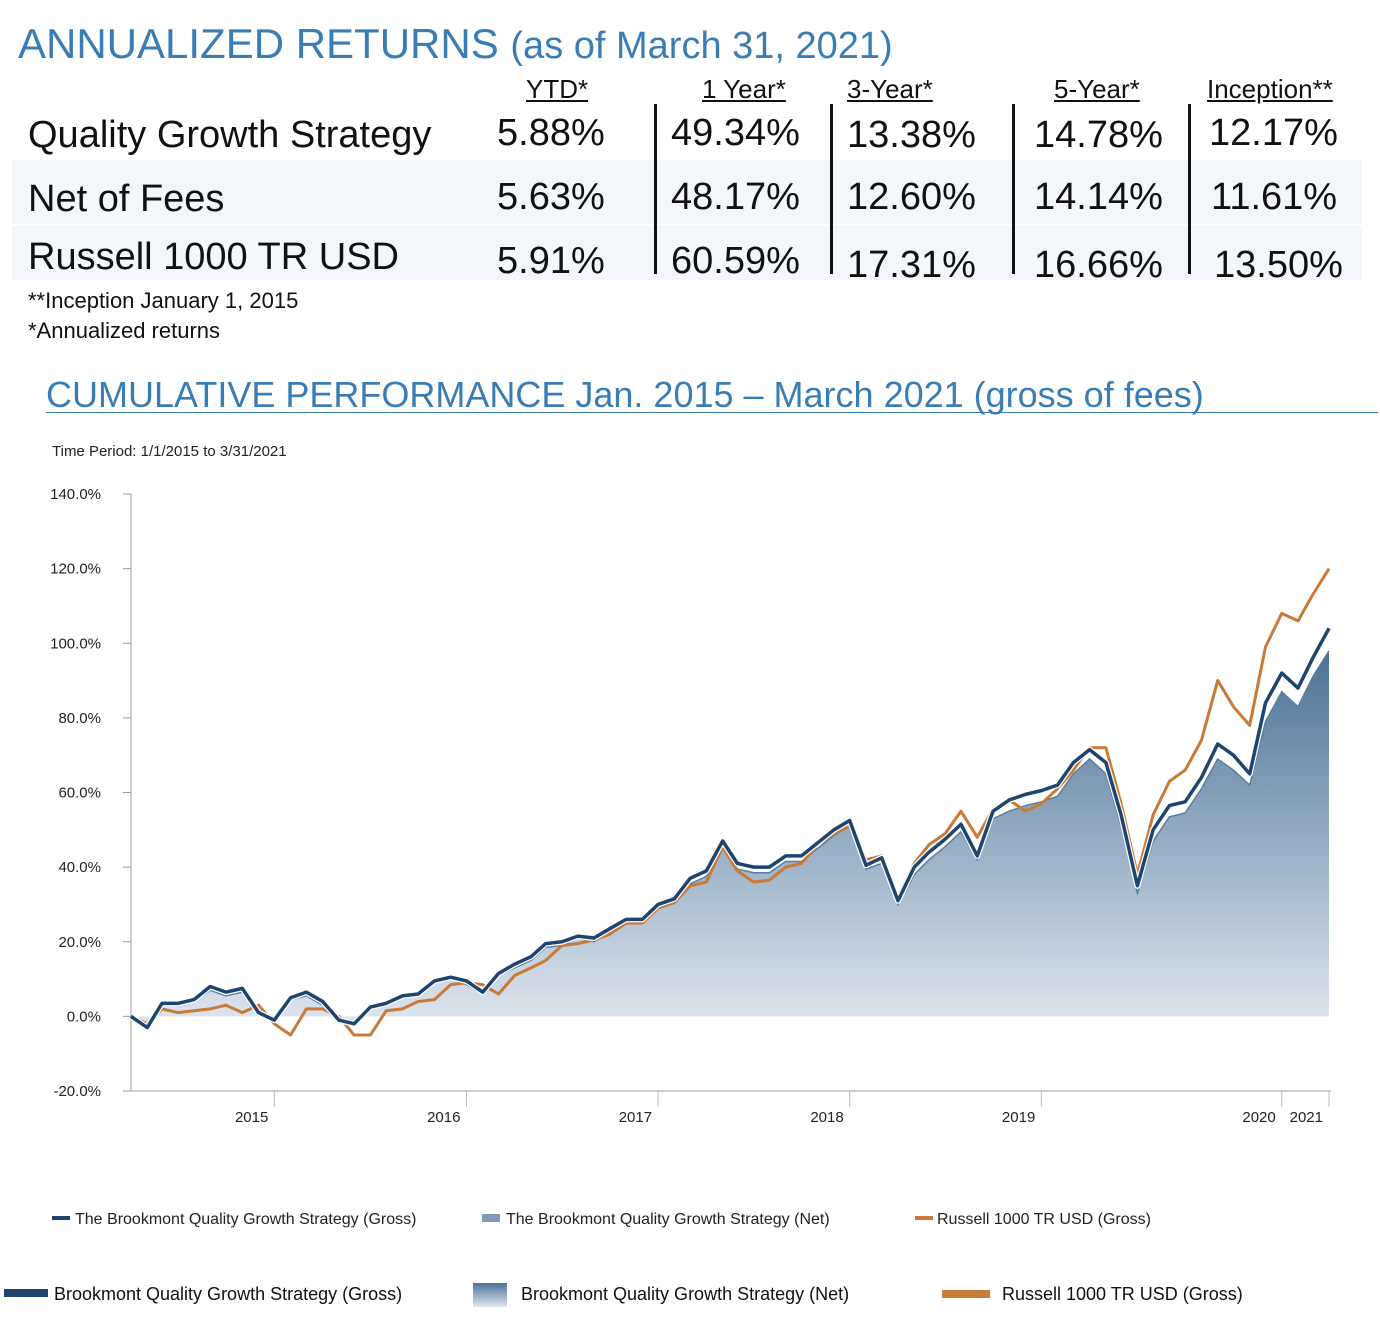  Describe the element at coordinates (26, 1293) in the screenshot. I see `legend-swatch-gross` at that location.